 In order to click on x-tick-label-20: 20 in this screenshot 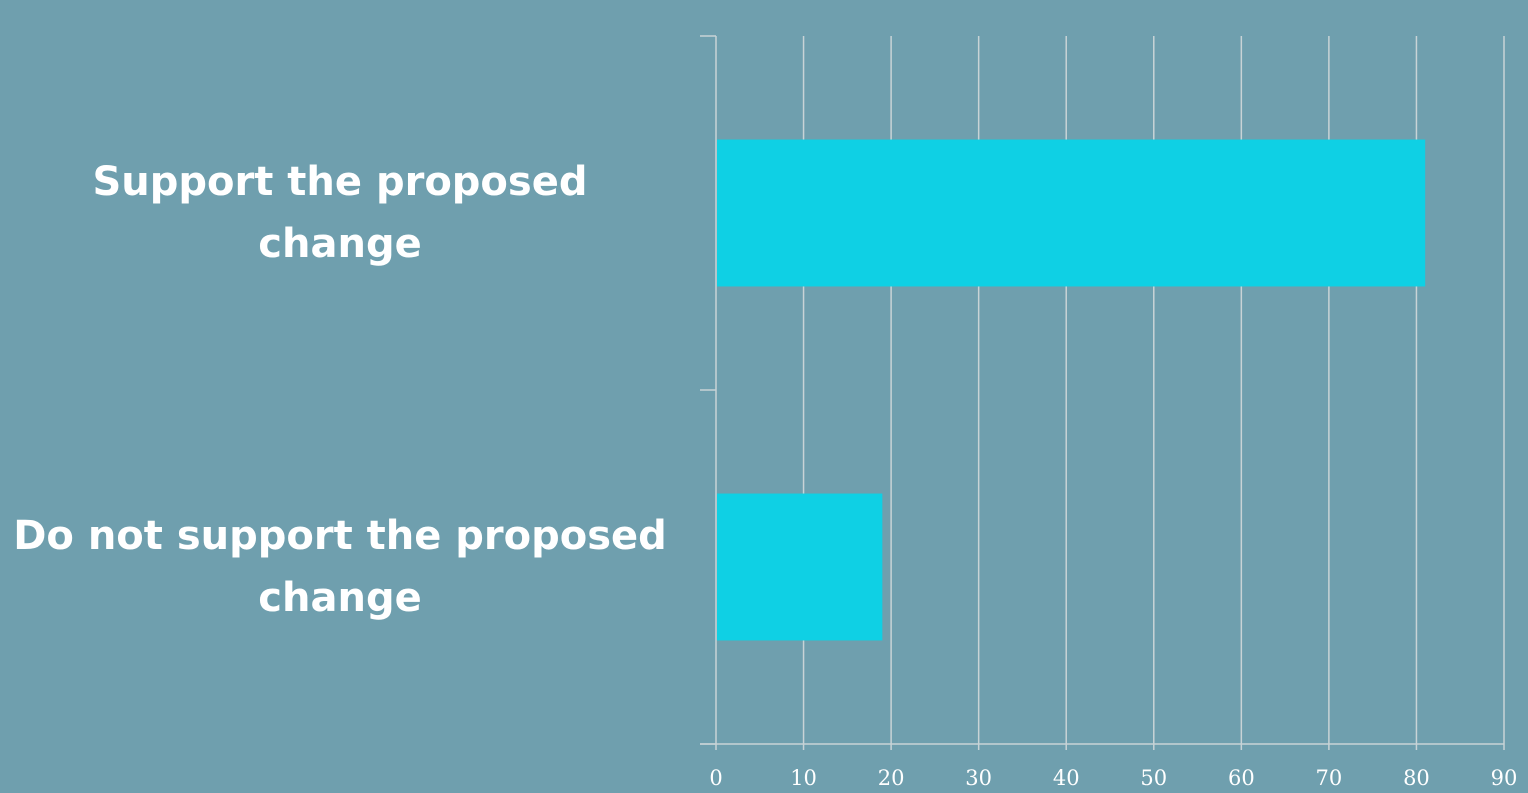, I will do `click(891, 778)`.